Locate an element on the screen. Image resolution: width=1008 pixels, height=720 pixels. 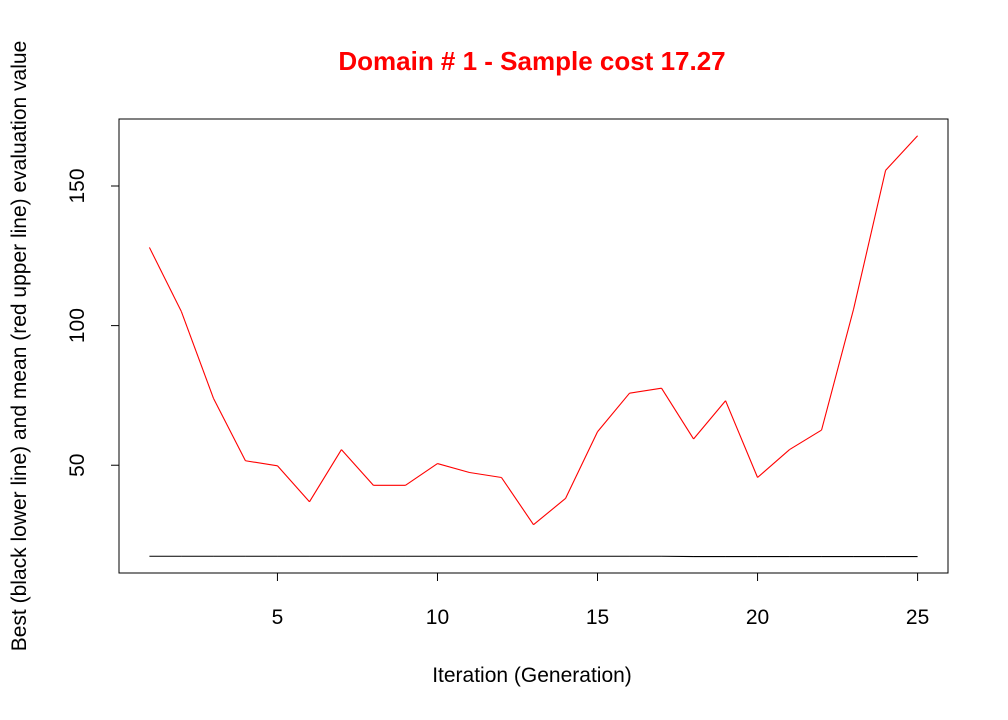
x-tick-label: 5 is located at coordinates (278, 617).